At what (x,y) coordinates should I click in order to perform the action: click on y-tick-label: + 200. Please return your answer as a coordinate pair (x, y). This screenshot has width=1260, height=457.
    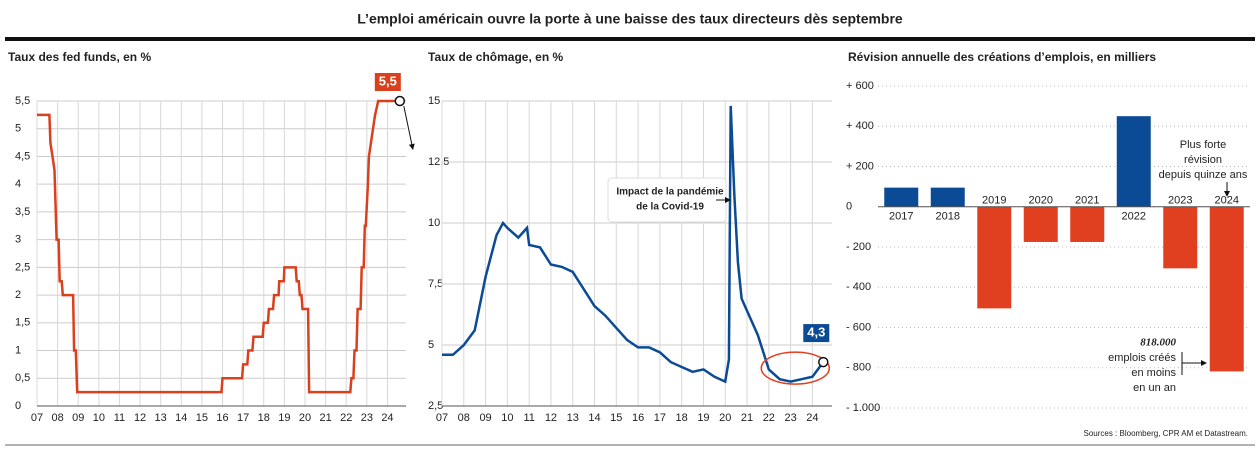
    Looking at the image, I should click on (860, 166).